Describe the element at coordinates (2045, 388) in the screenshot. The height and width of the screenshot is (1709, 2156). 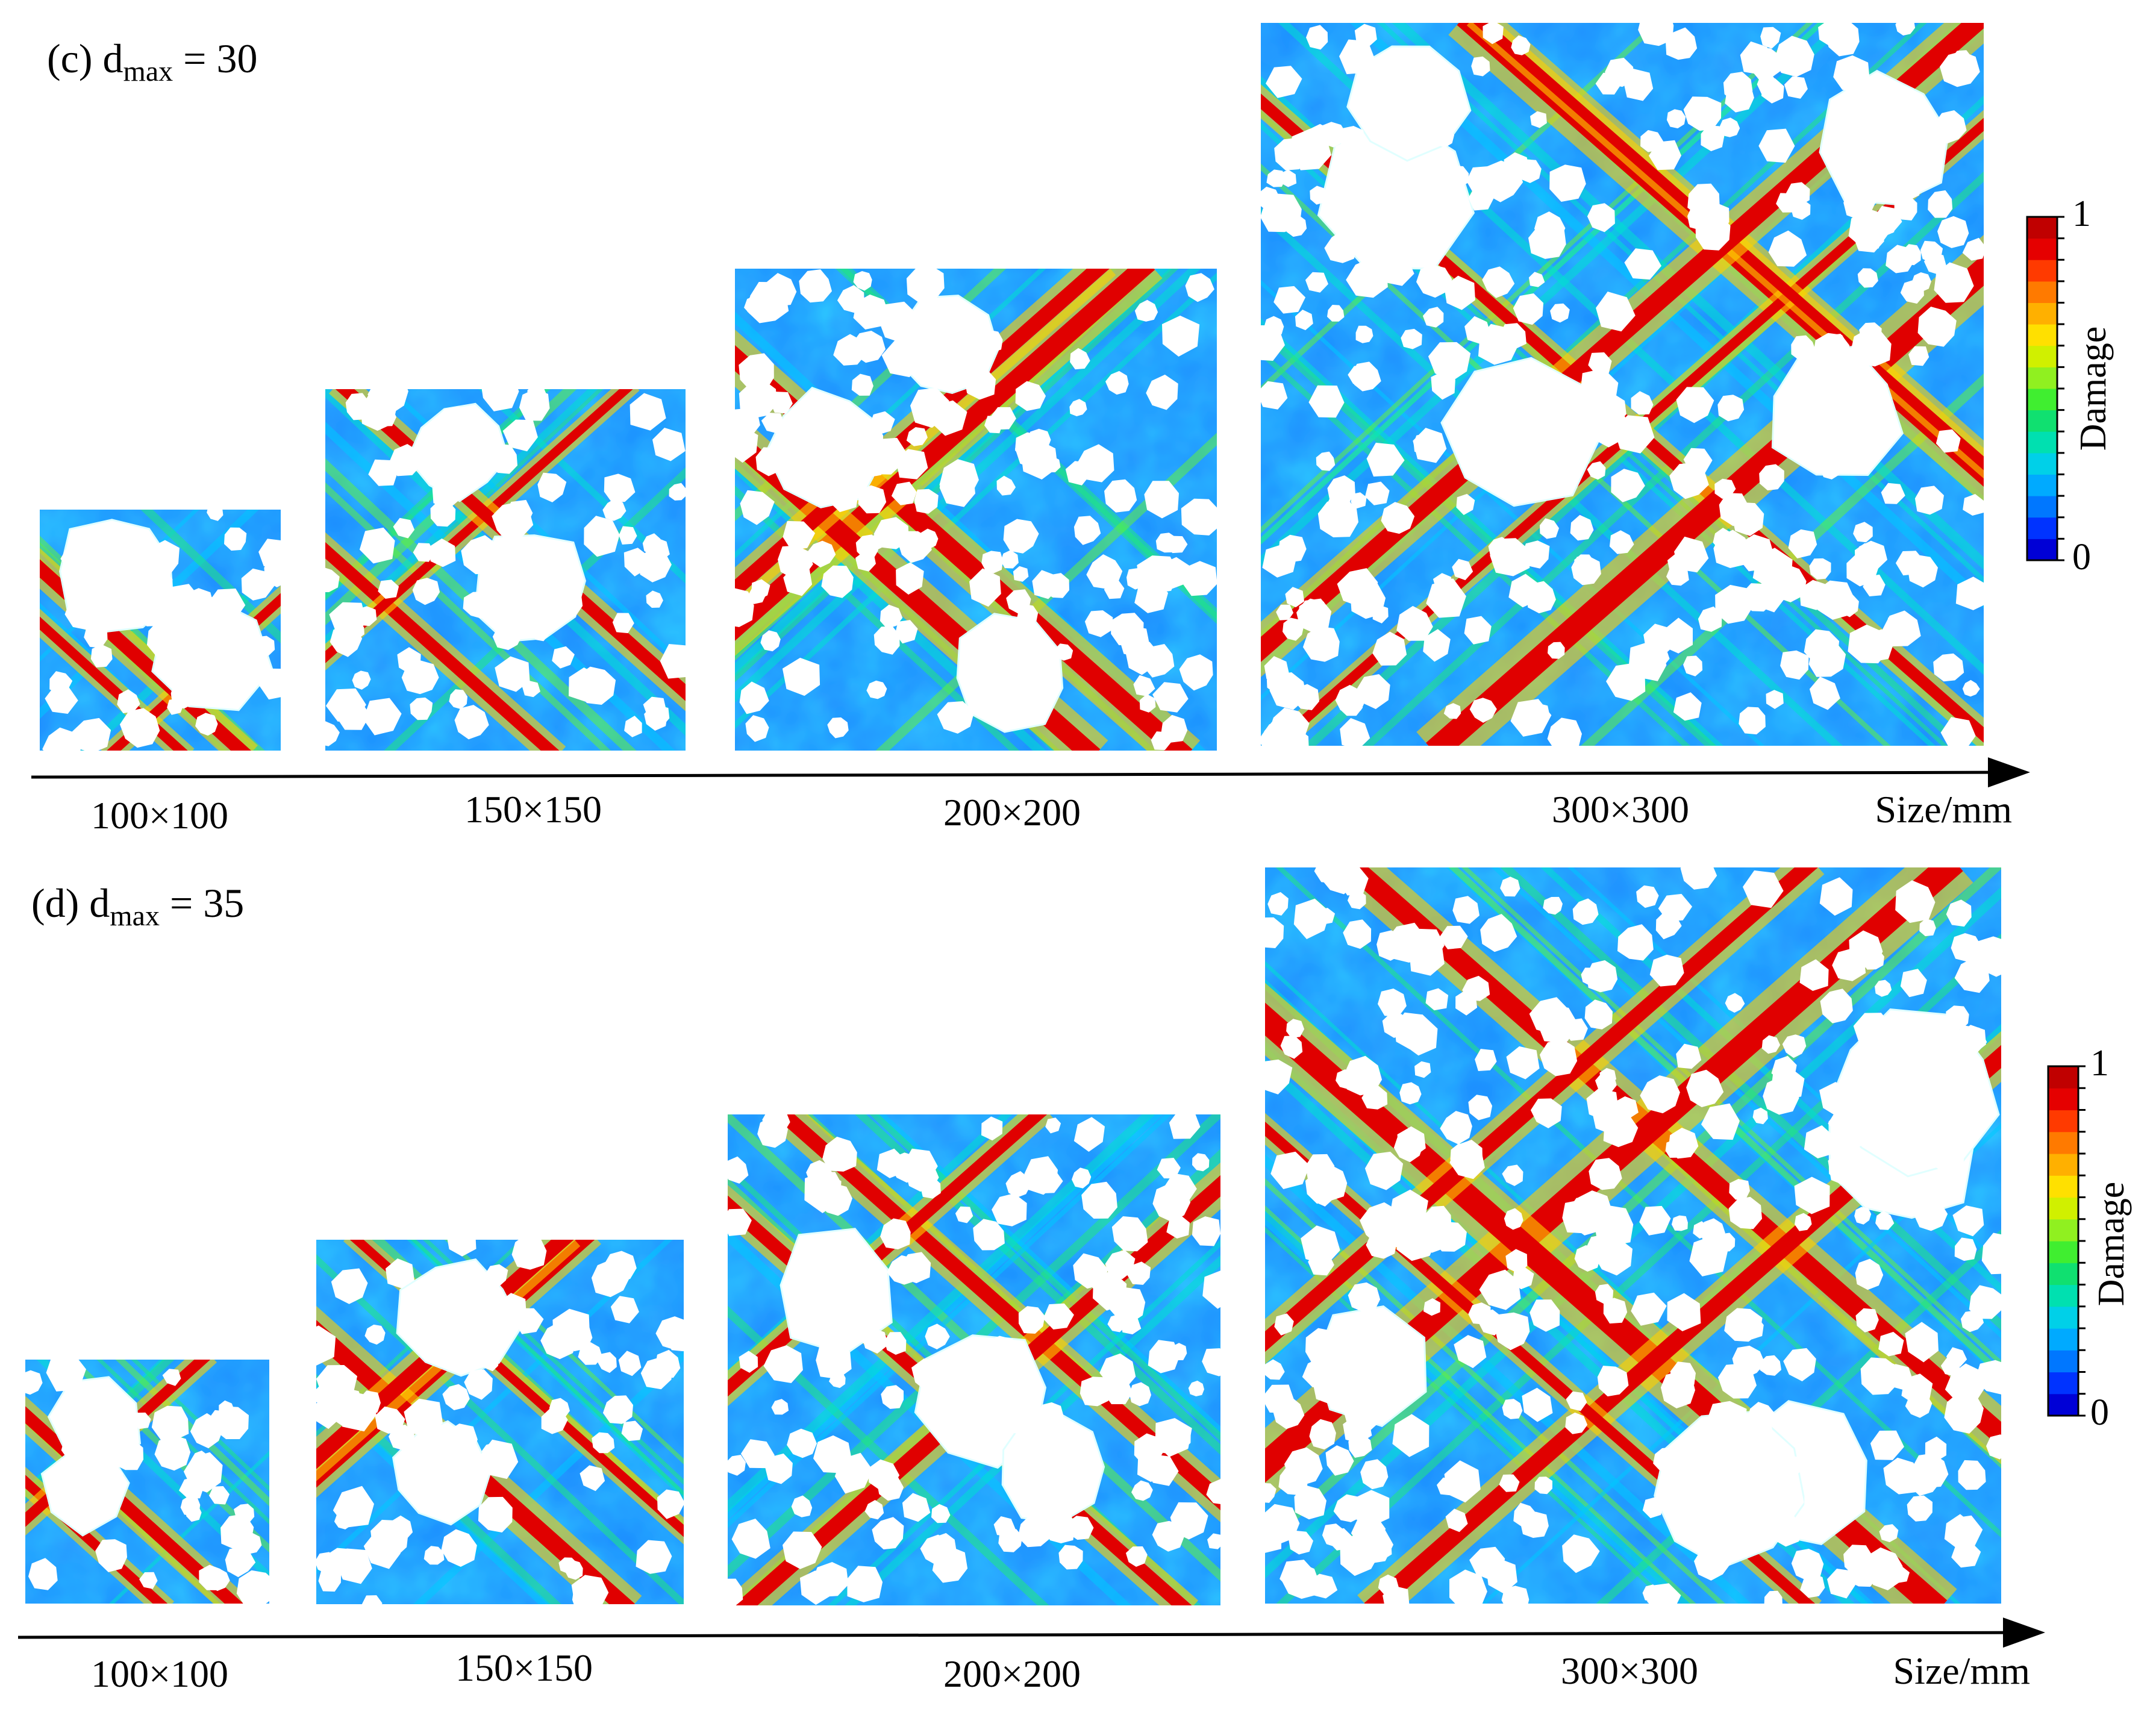
I see `colorbar-c-bands` at that location.